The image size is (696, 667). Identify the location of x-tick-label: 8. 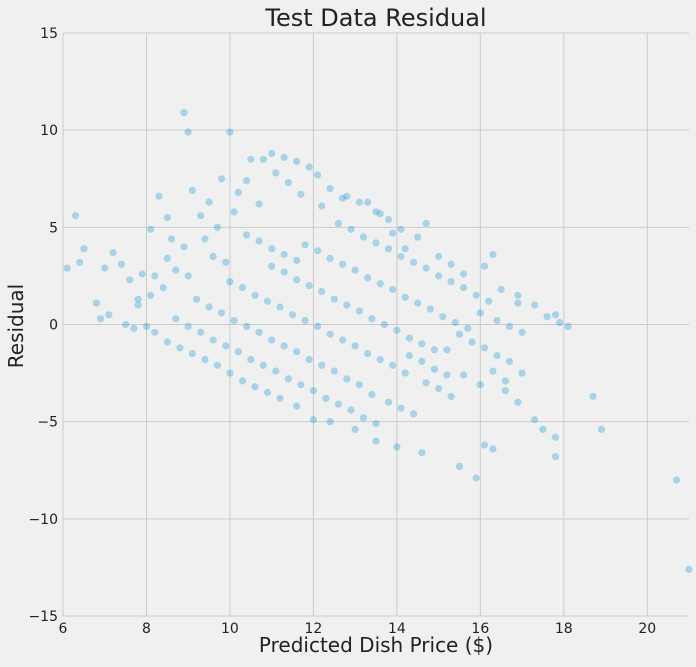
(146, 629).